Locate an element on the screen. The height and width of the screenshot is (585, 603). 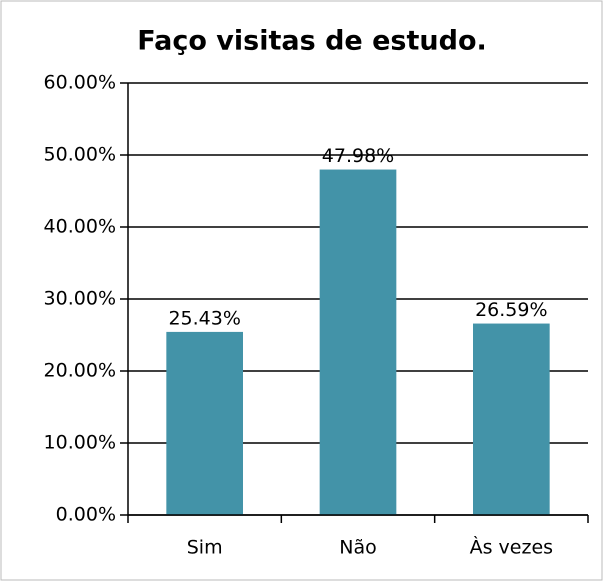
y-tick-label: 50.00% is located at coordinates (80, 155).